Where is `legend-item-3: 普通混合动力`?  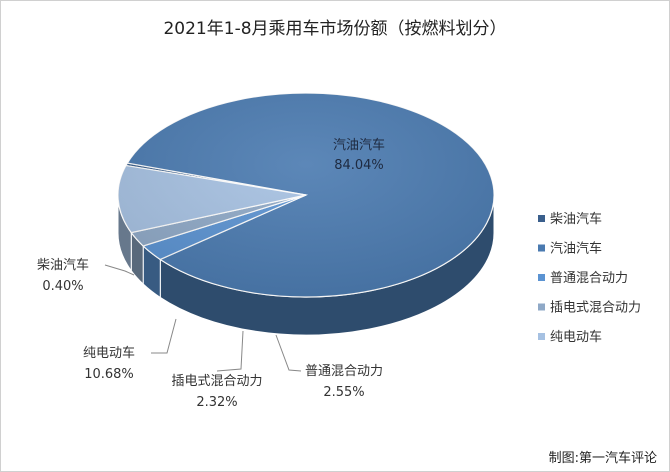
legend-item-3: 普通混合动力 is located at coordinates (583, 278).